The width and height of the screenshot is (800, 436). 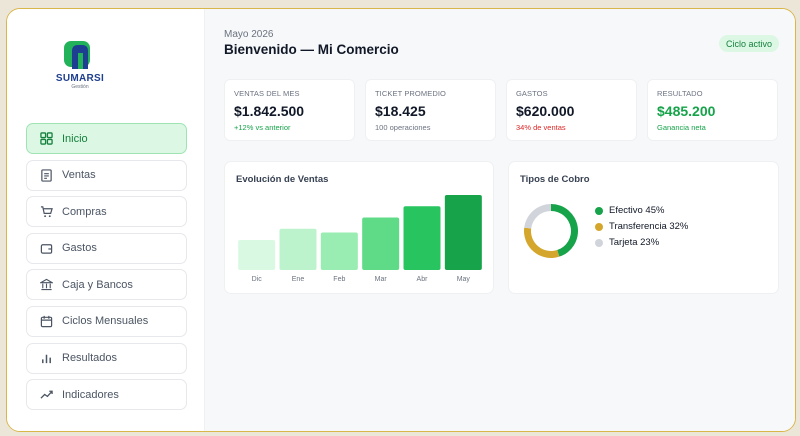 I want to click on payment-legend: Efectivo 45% Transferencia 32% Tarjeta 23%, so click(x=641, y=229).